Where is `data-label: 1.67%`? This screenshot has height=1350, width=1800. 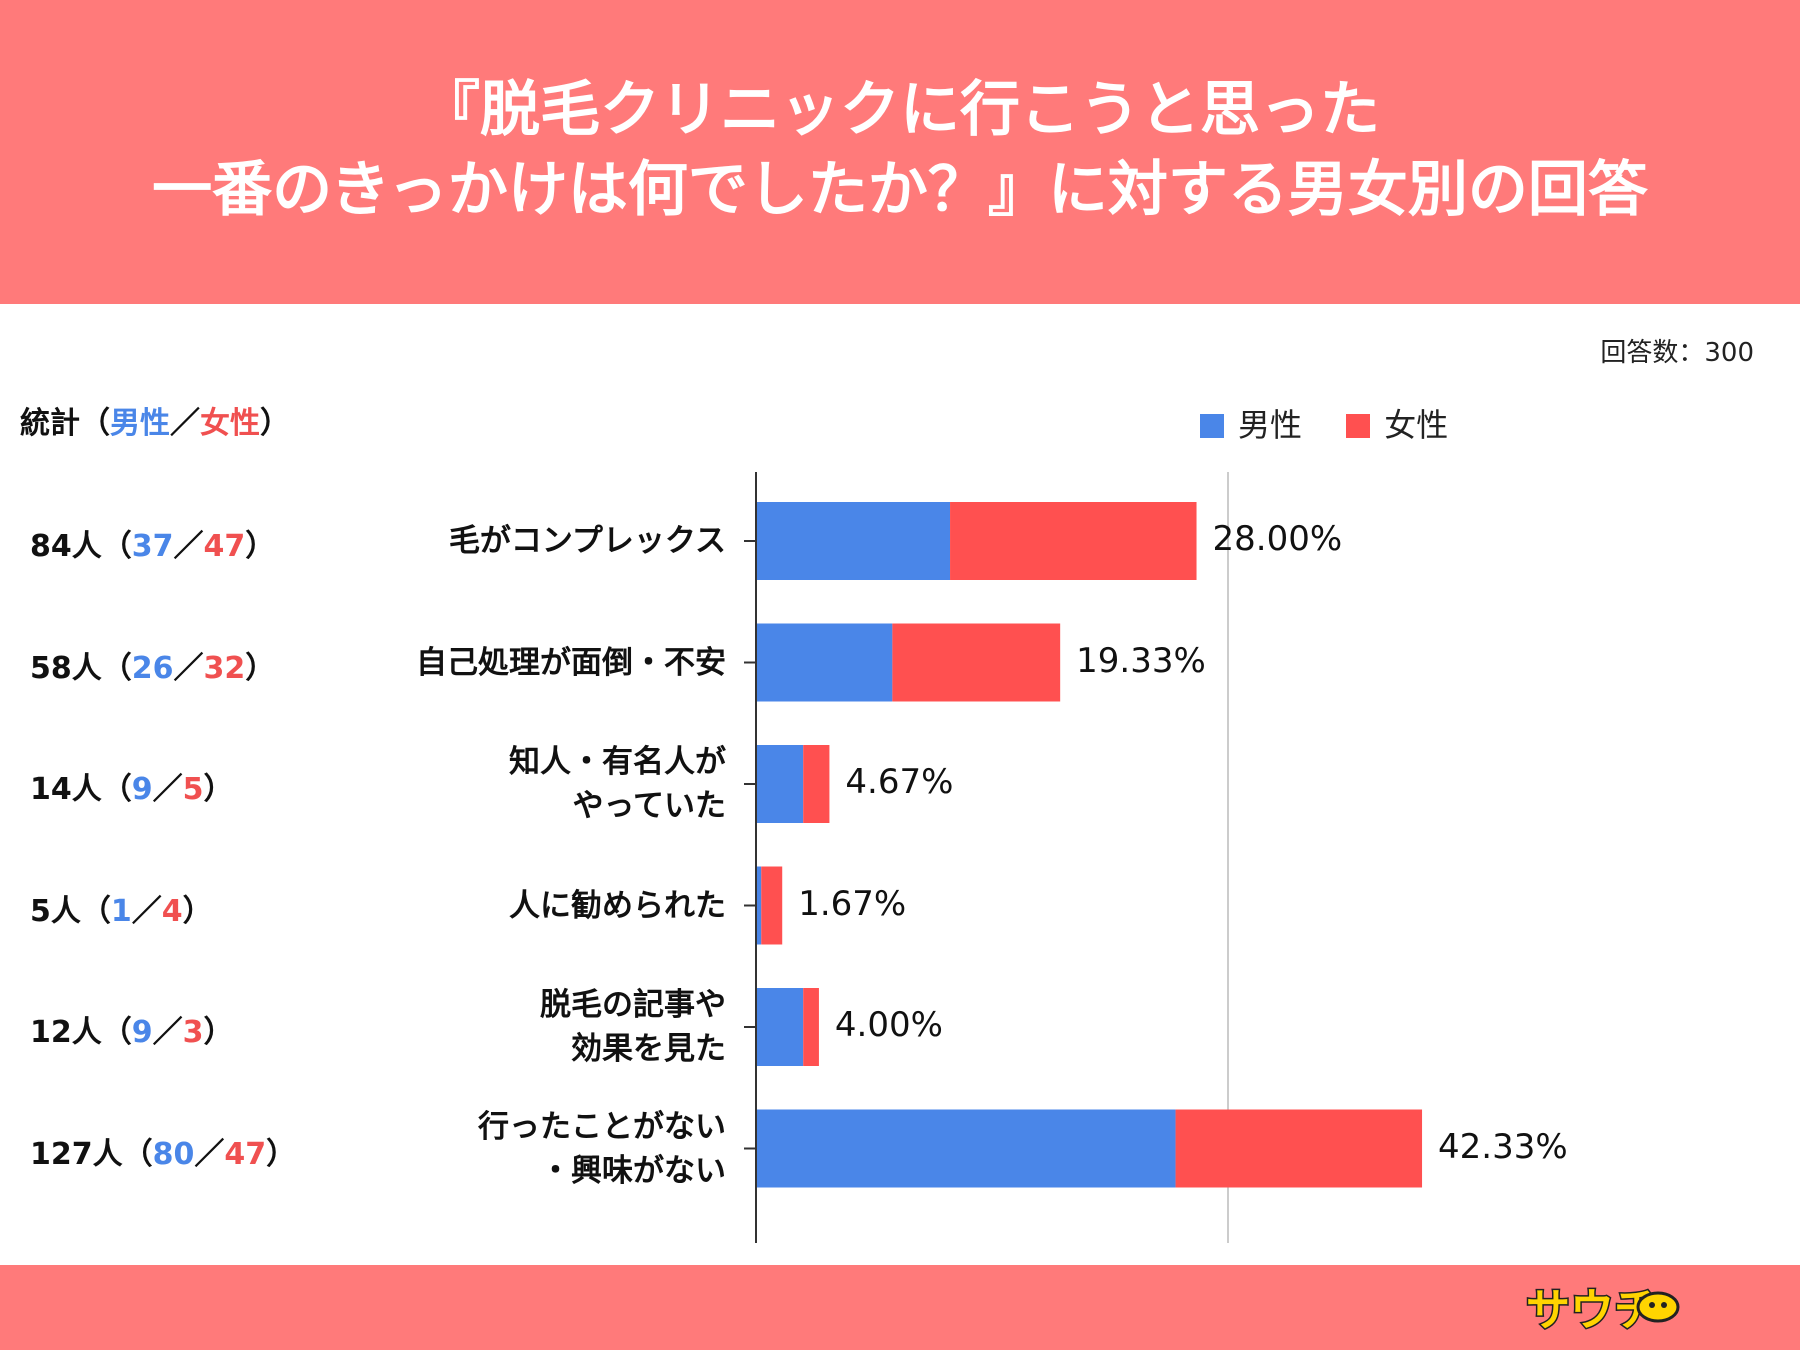
data-label: 1.67% is located at coordinates (852, 903).